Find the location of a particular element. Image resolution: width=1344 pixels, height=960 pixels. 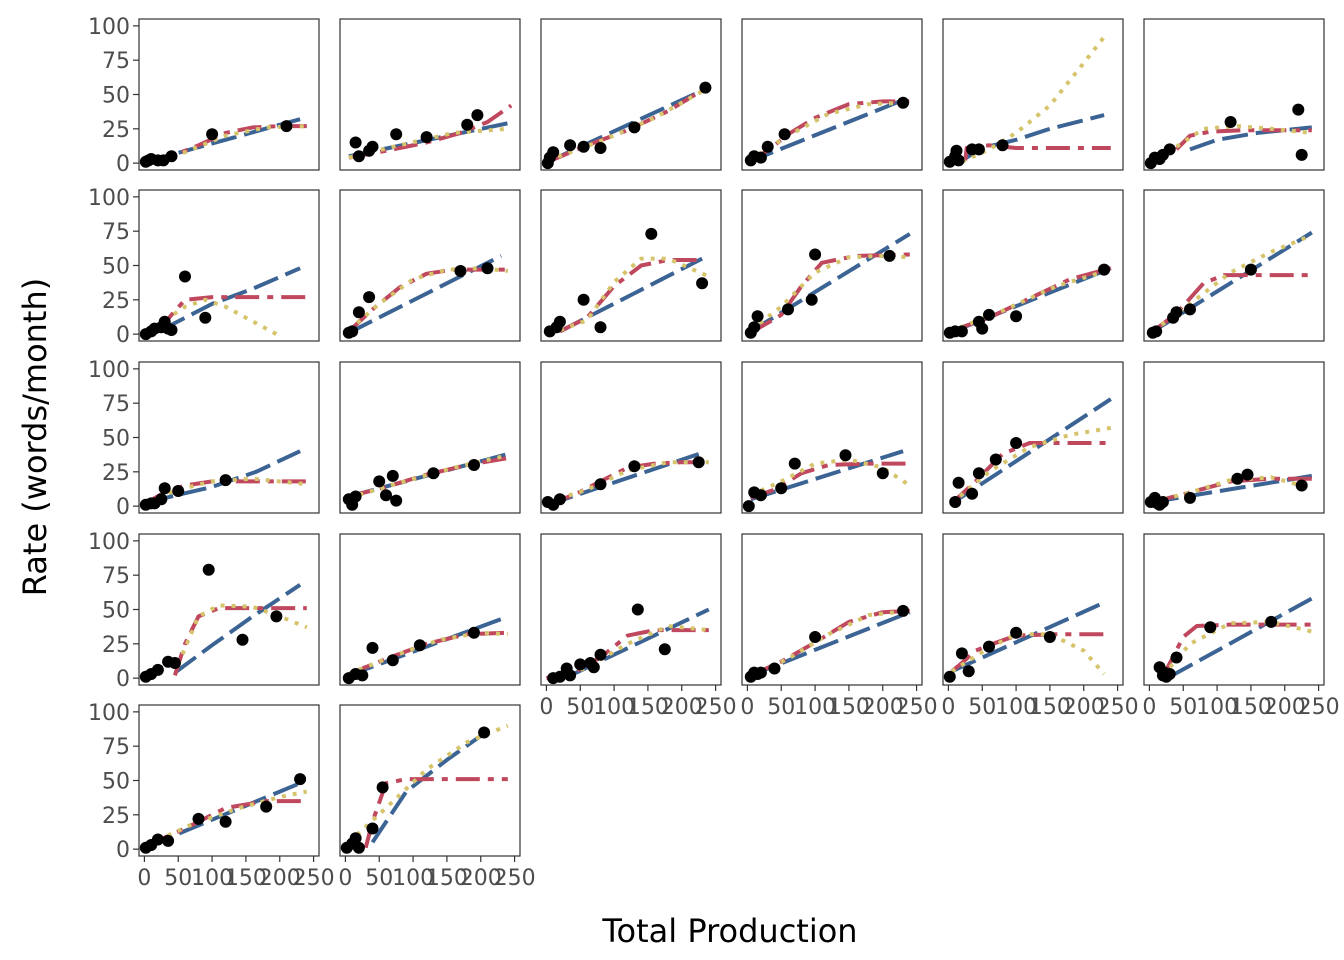

y-tick-label: 50 is located at coordinates (116, 439).